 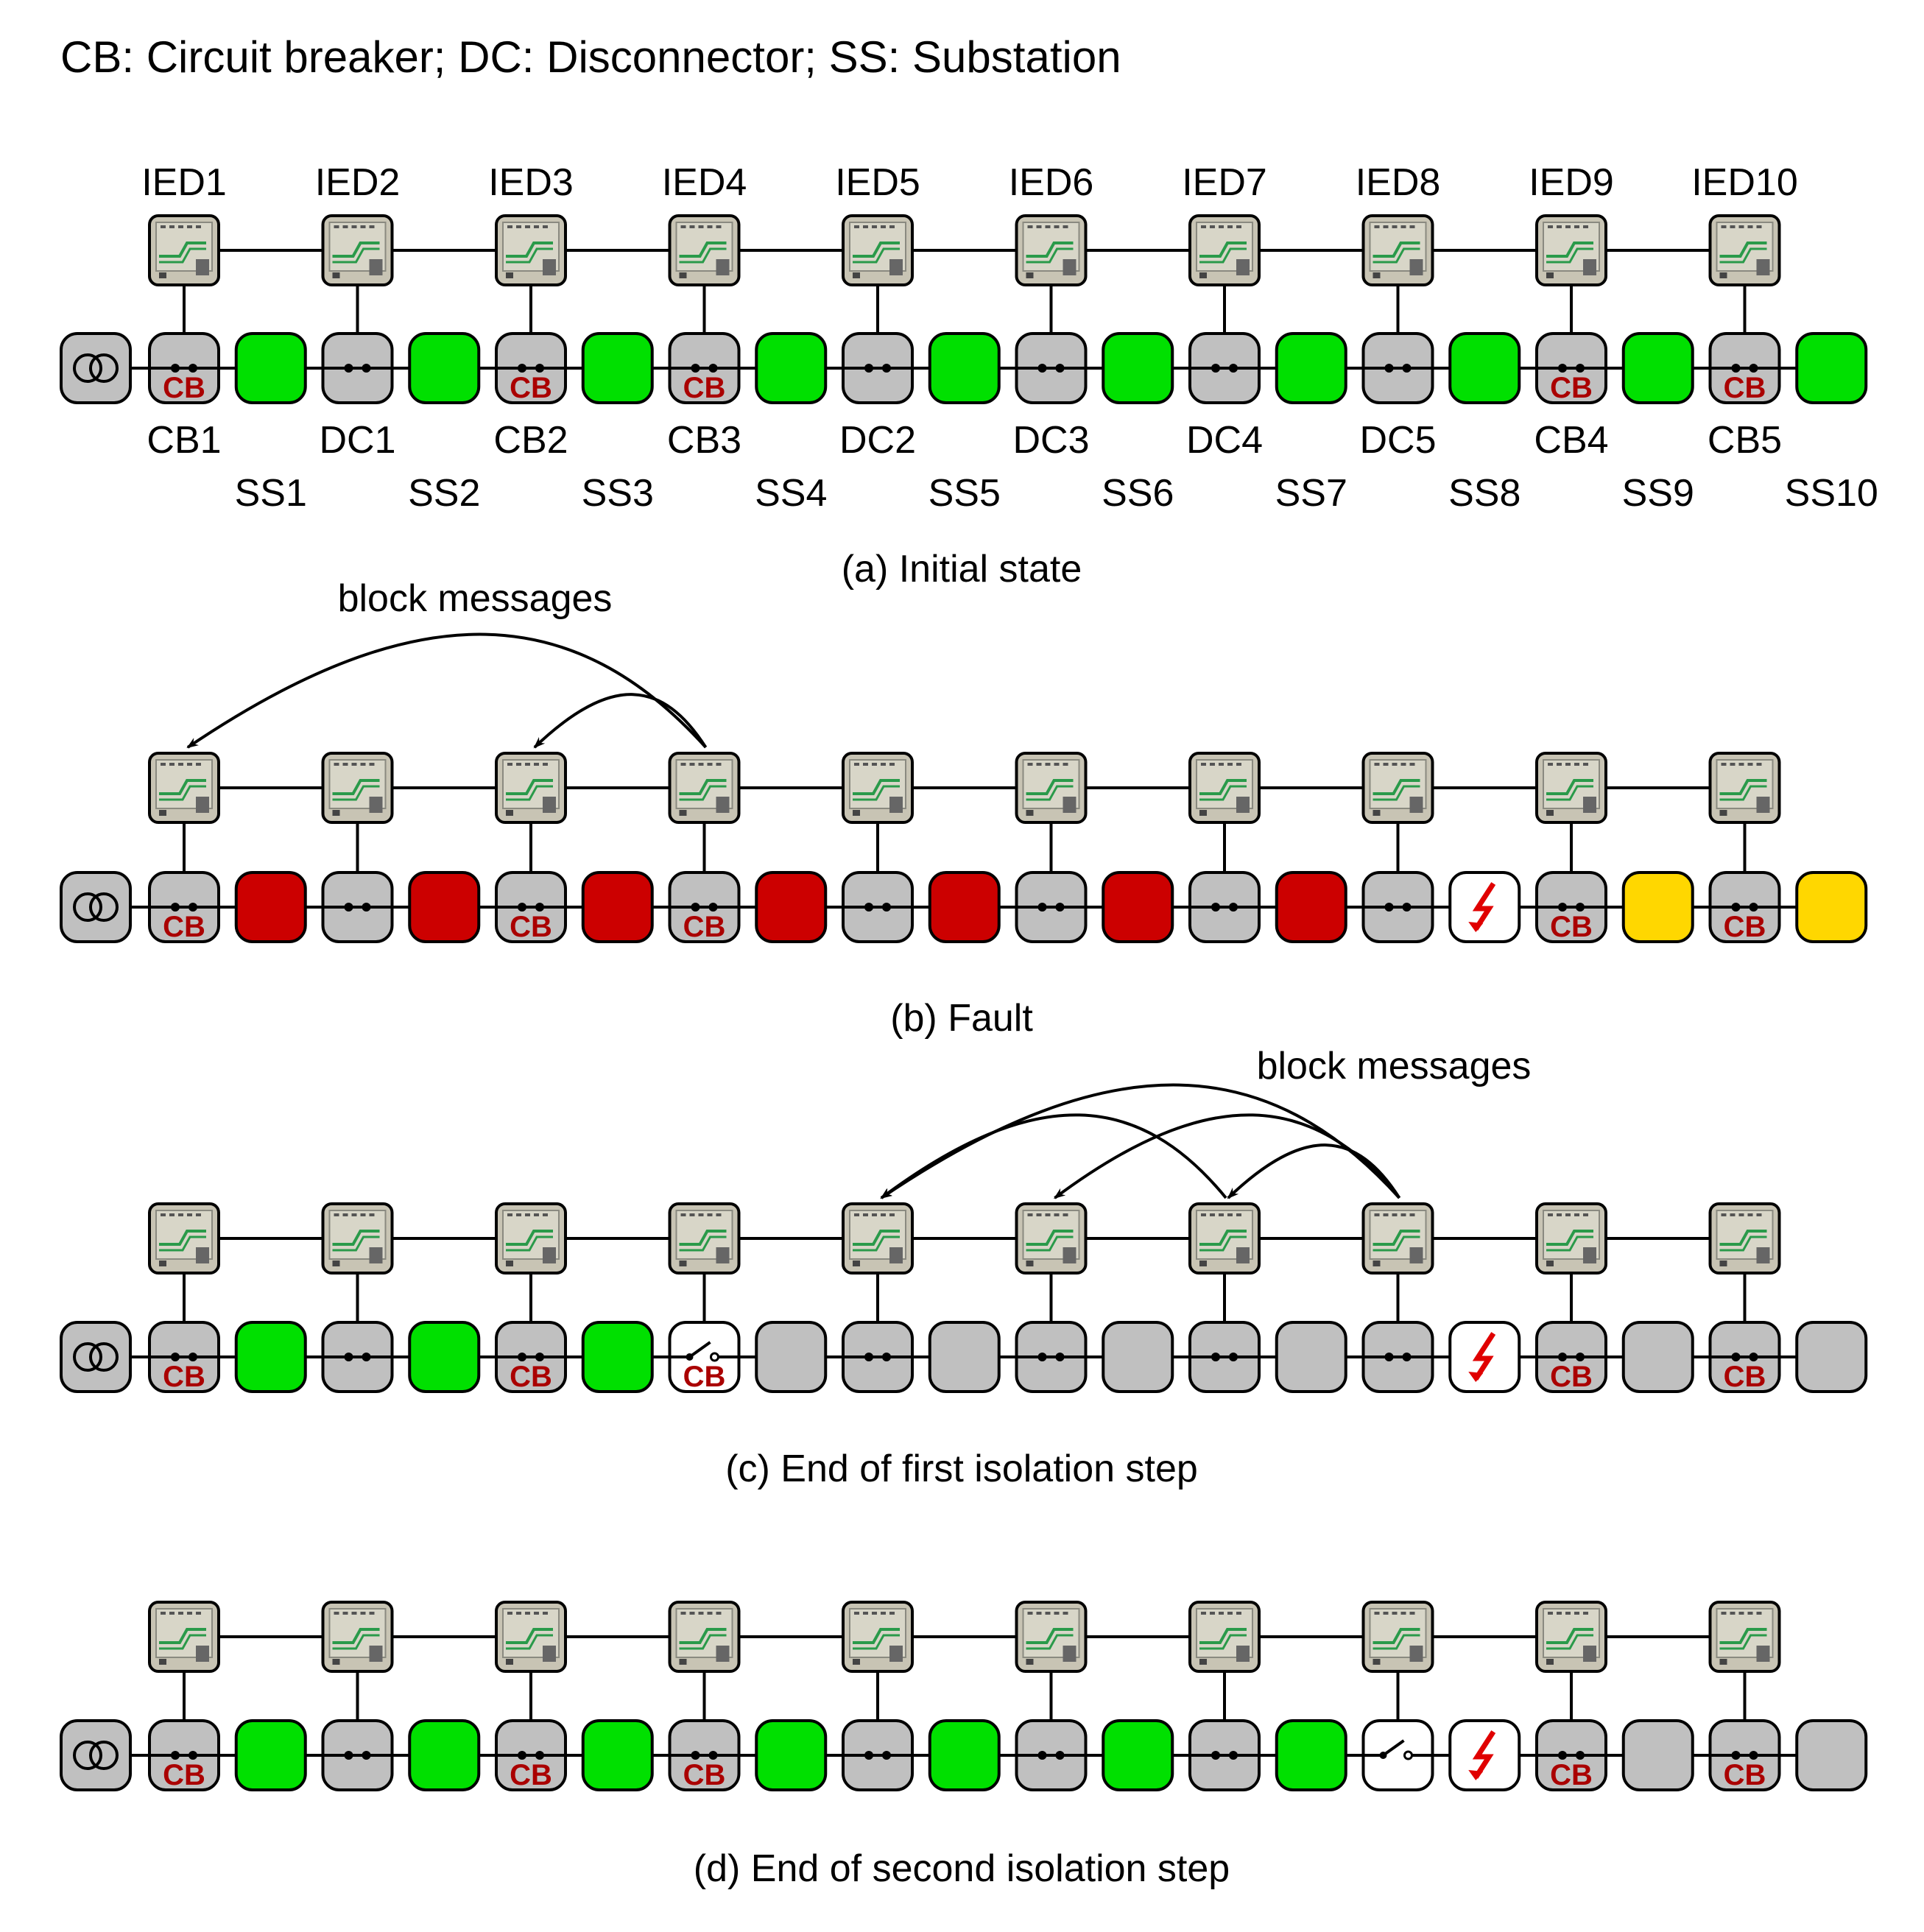 What do you see at coordinates (530, 440) in the screenshot?
I see `switch-label: CB2` at bounding box center [530, 440].